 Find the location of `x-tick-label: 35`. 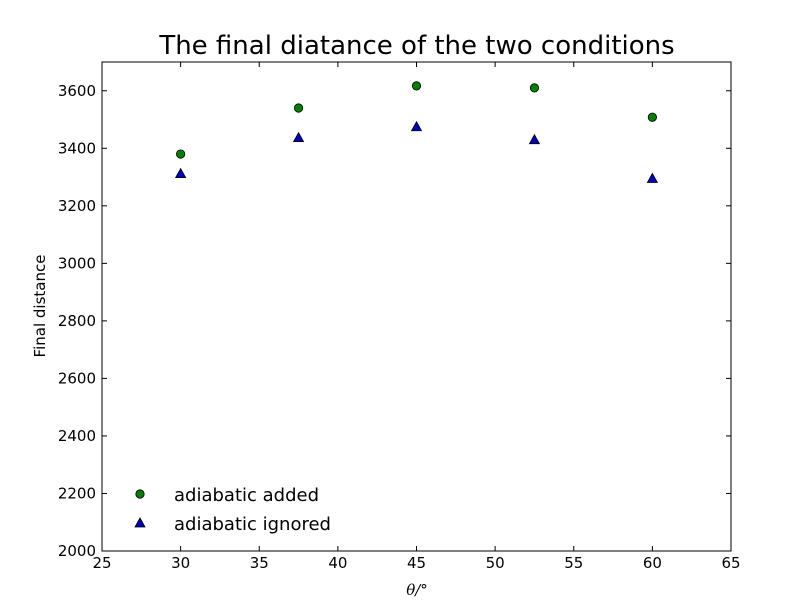

x-tick-label: 35 is located at coordinates (259, 563).